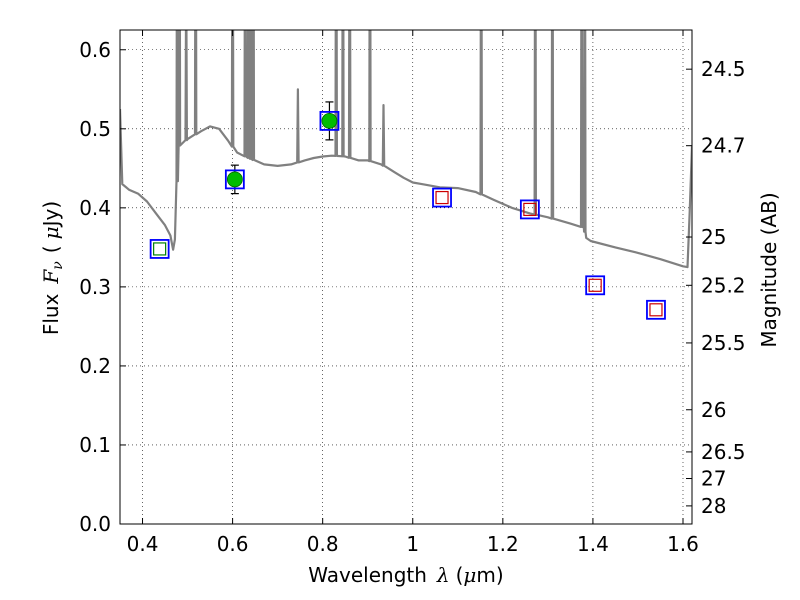 This screenshot has height=600, width=800. I want to click on mag-tick-label: 24.5, so click(723, 69).